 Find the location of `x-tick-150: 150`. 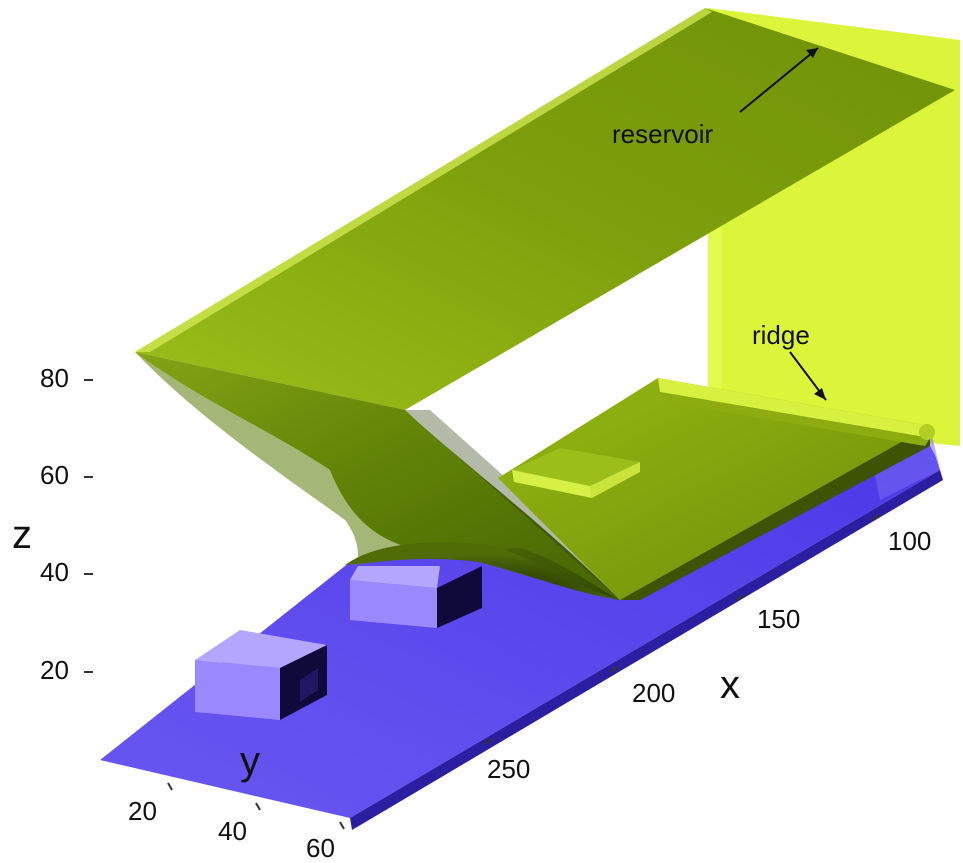

x-tick-150: 150 is located at coordinates (778, 619).